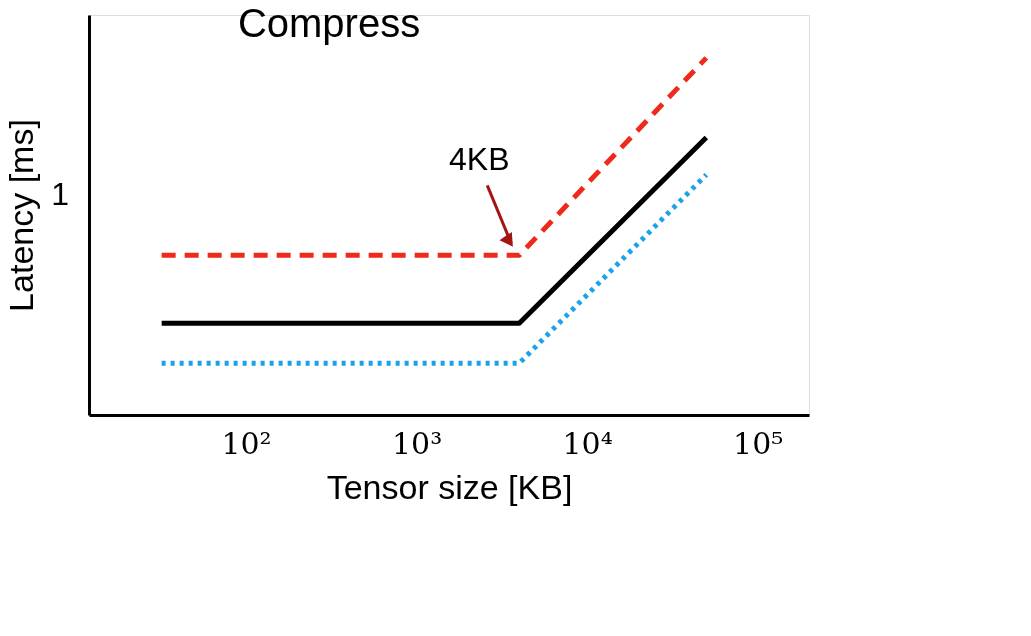 This screenshot has width=1031, height=636. What do you see at coordinates (449, 486) in the screenshot?
I see `x-axis-title: Tensor size [KB]` at bounding box center [449, 486].